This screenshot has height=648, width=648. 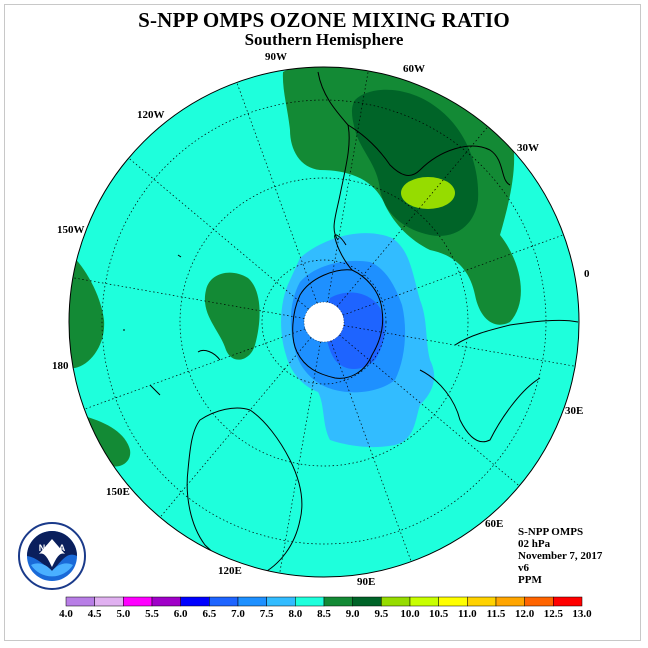 I want to click on map-subtitle: Southern Hemisphere, so click(x=324, y=39).